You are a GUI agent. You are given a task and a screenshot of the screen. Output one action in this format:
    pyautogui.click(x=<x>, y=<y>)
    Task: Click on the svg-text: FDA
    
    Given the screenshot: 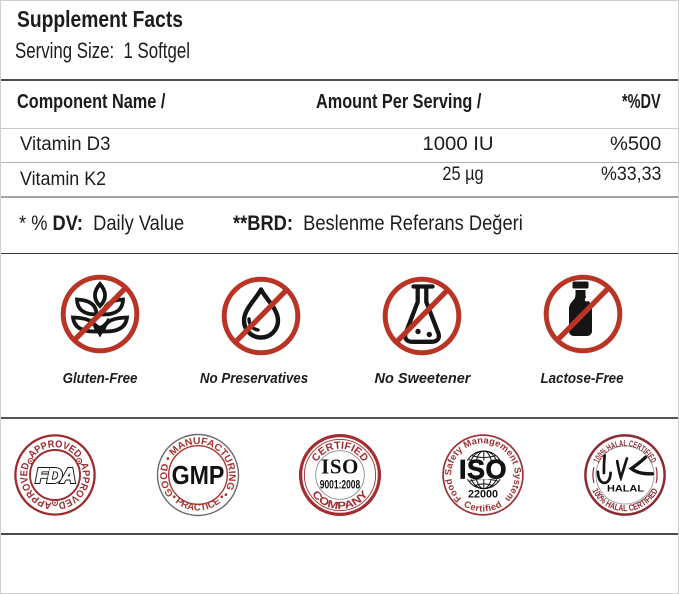 What is the action you would take?
    pyautogui.click(x=55, y=476)
    